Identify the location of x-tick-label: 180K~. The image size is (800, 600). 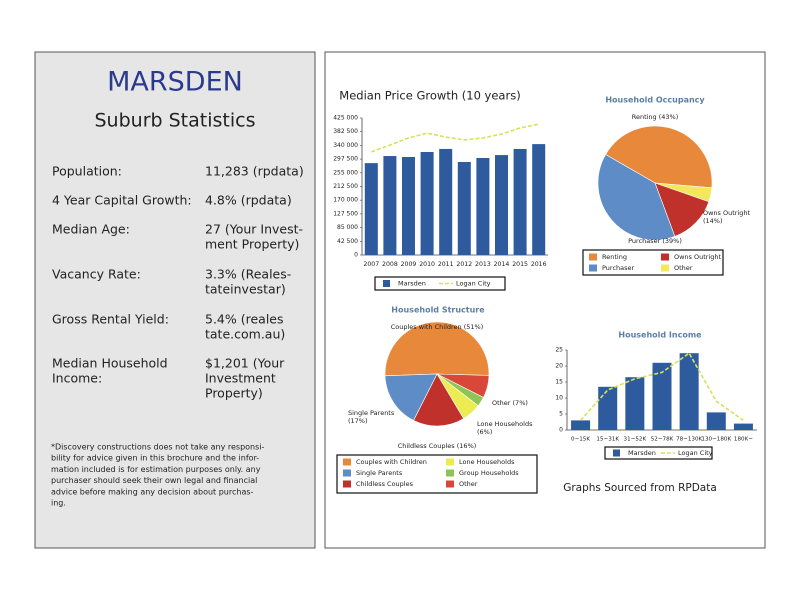
(743, 440).